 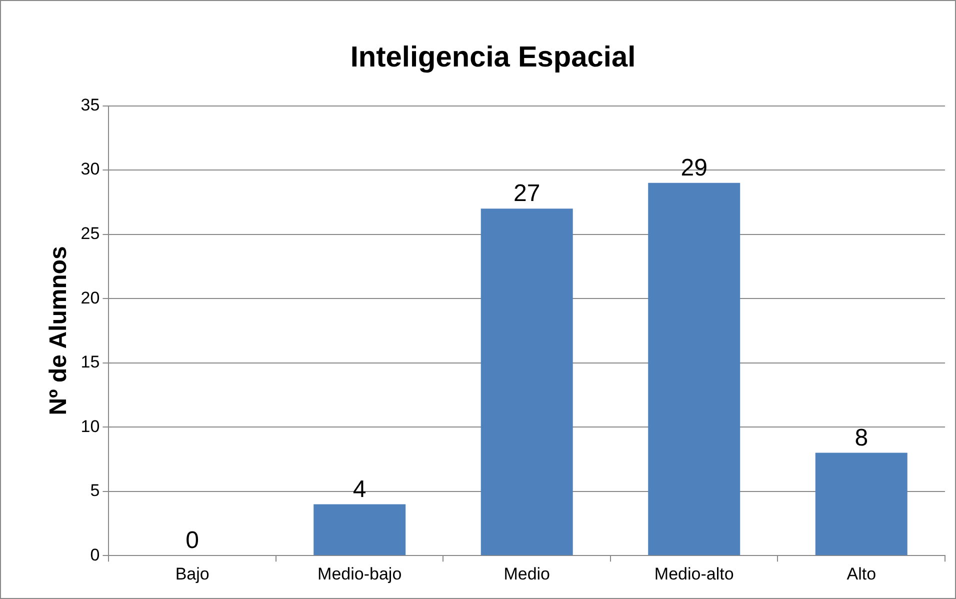 What do you see at coordinates (95, 490) in the screenshot?
I see `y-tick-label: 5` at bounding box center [95, 490].